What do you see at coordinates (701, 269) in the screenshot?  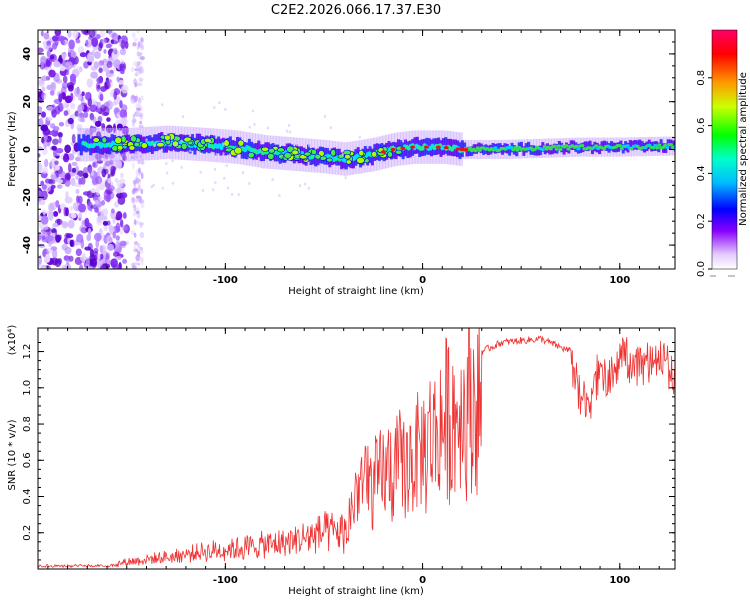 I see `colorbar-tick-label: 0.0` at bounding box center [701, 269].